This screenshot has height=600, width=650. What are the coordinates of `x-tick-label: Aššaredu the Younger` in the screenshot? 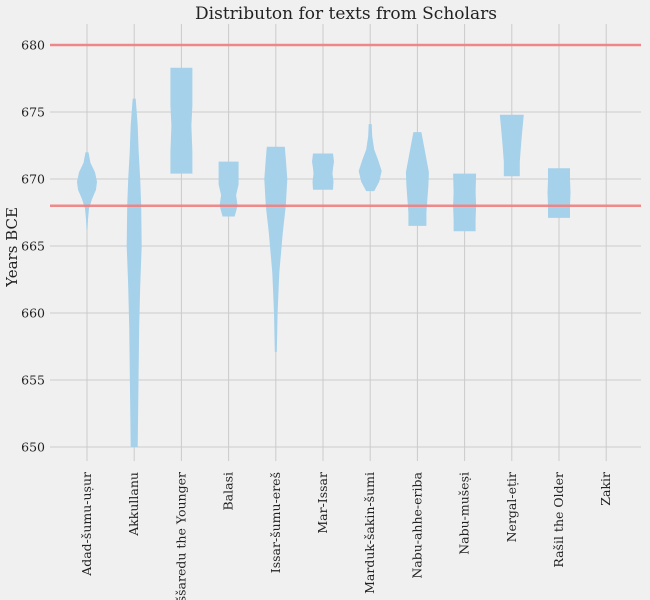 It's located at (180, 536).